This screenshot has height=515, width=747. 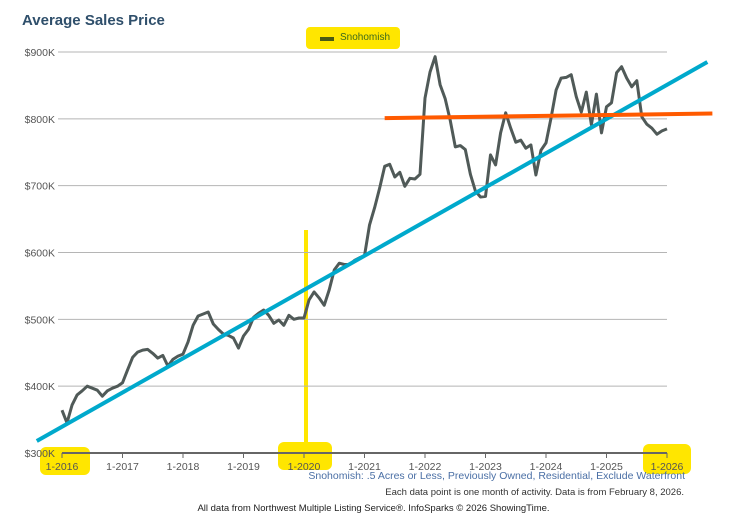 I want to click on y-tick-label: $900K, so click(x=40, y=53).